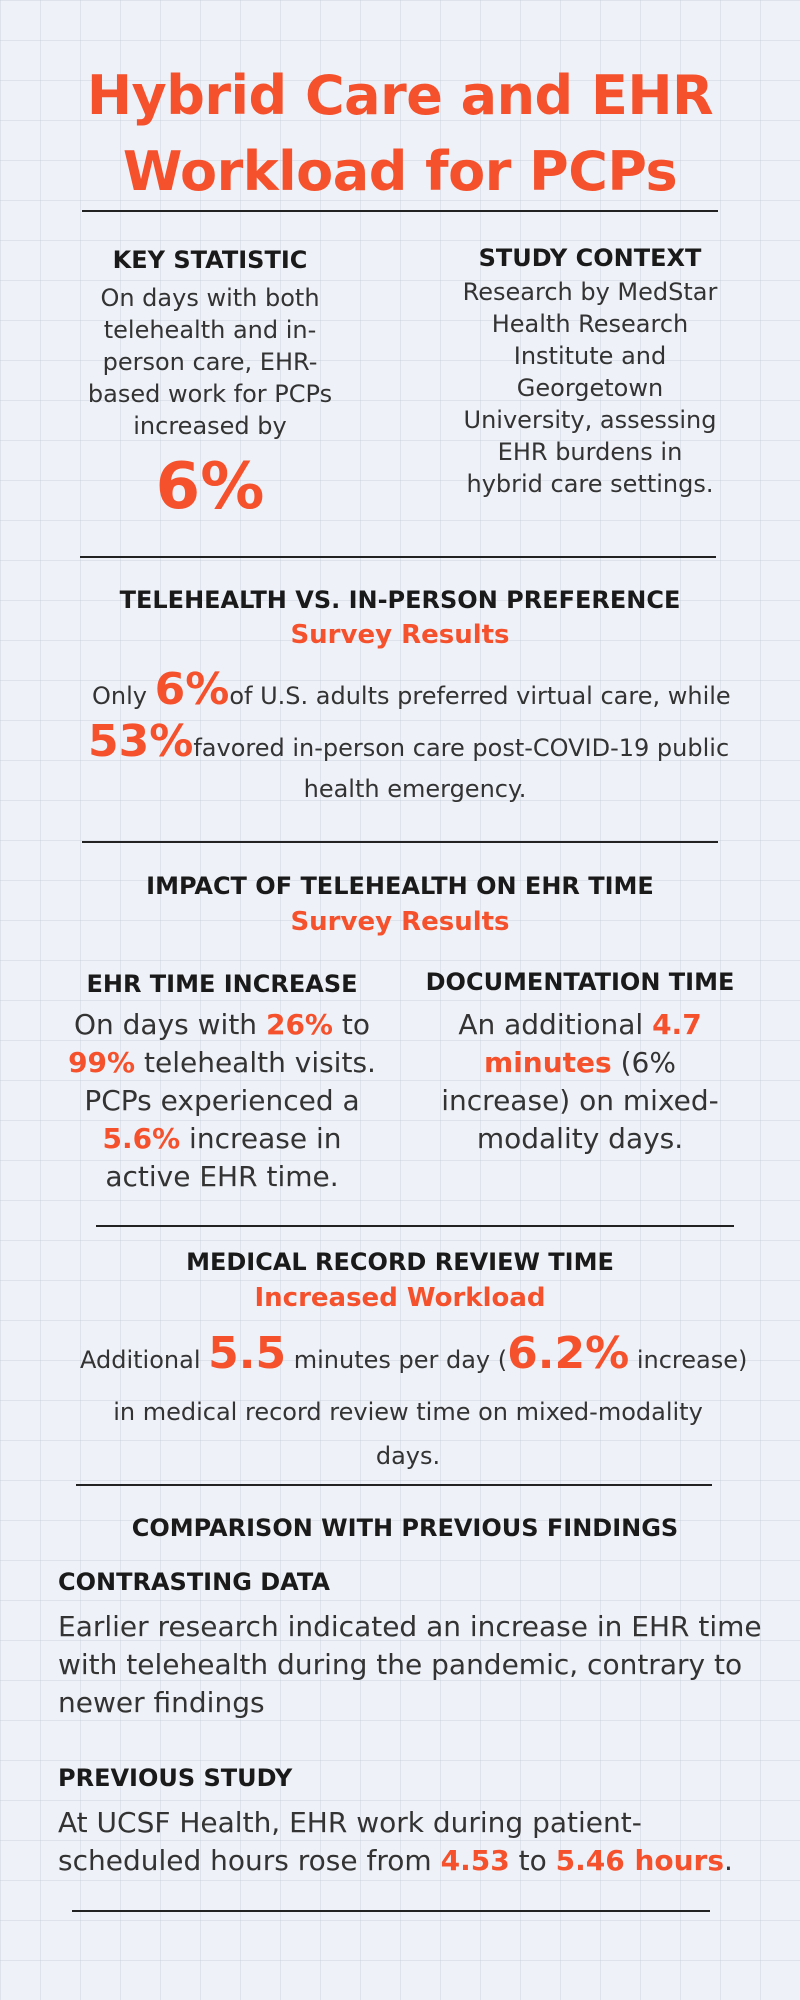 This screenshot has height=2000, width=800. What do you see at coordinates (400, 133) in the screenshot?
I see `page-title: Hybrid Care and EHR Workload for PCPs` at bounding box center [400, 133].